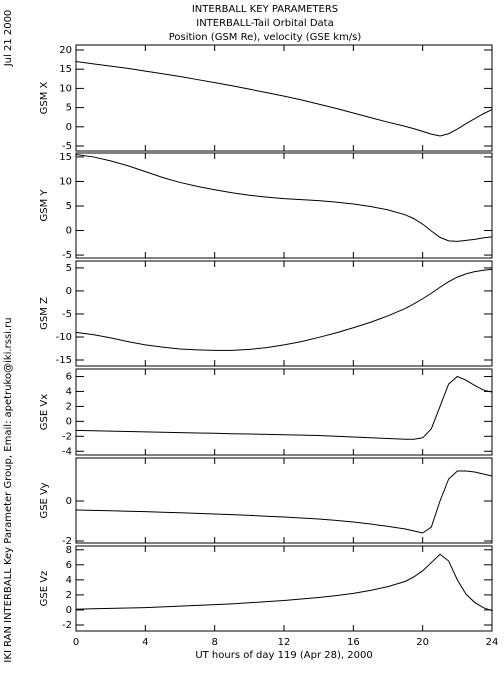  Describe the element at coordinates (265, 37) in the screenshot. I see `caption: Position (GSM Re), velocity (GSE km/s)` at that location.